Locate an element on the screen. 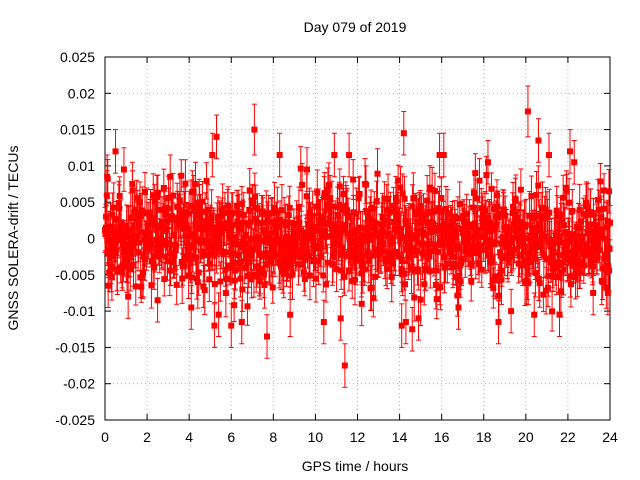 The height and width of the screenshot is (480, 640). x-tick-label: 8 is located at coordinates (273, 437).